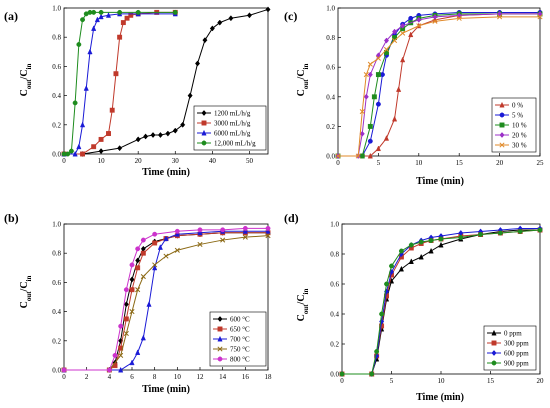 The image size is (550, 408). I want to click on panel-a-x-tick-label: 30, so click(176, 161).